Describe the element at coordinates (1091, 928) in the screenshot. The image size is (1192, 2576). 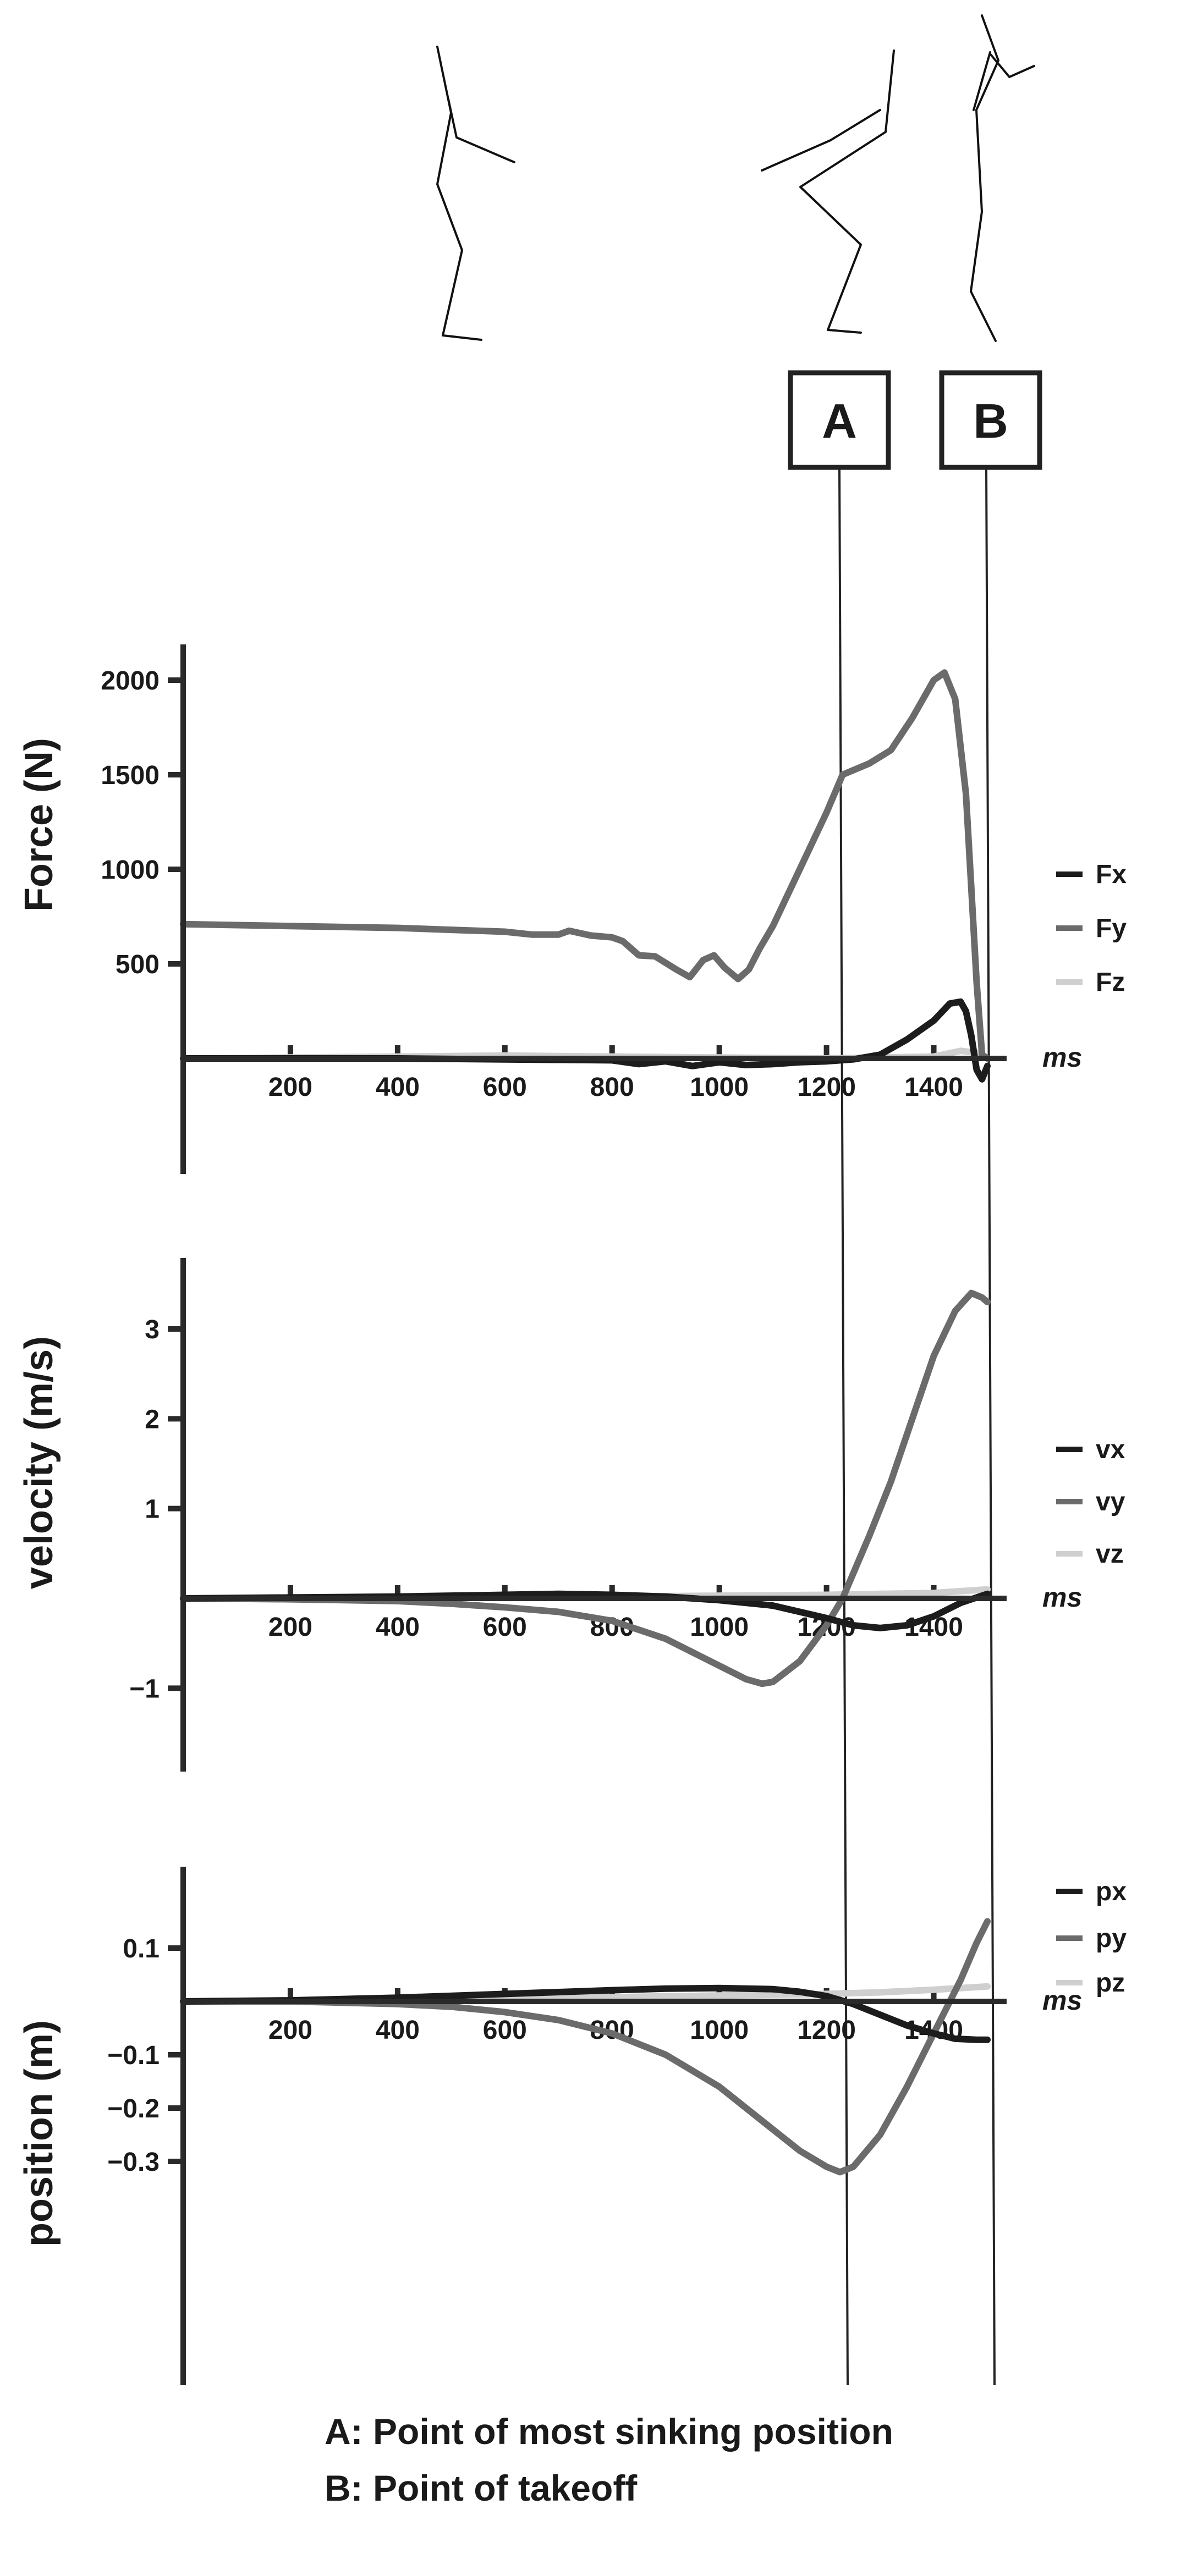
I see `force-legend: Fx Fy Fz` at that location.